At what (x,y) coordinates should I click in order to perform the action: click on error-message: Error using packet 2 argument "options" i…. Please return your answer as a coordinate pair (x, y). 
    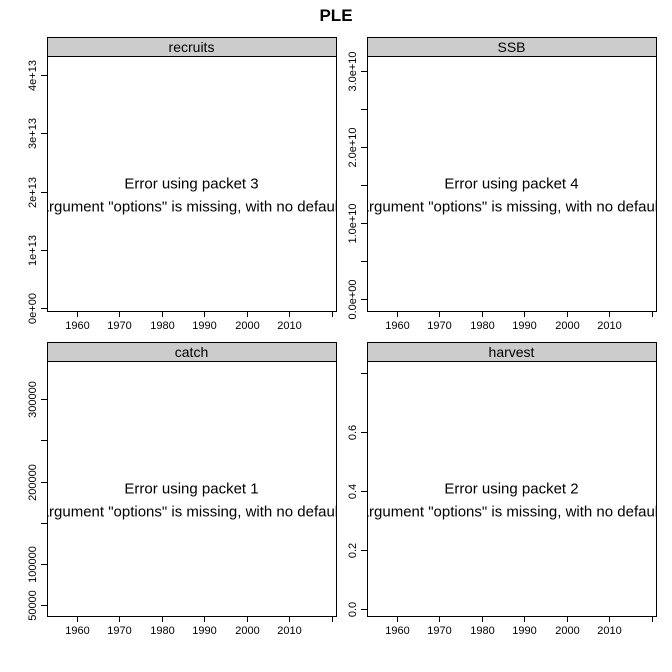
    Looking at the image, I should click on (512, 501).